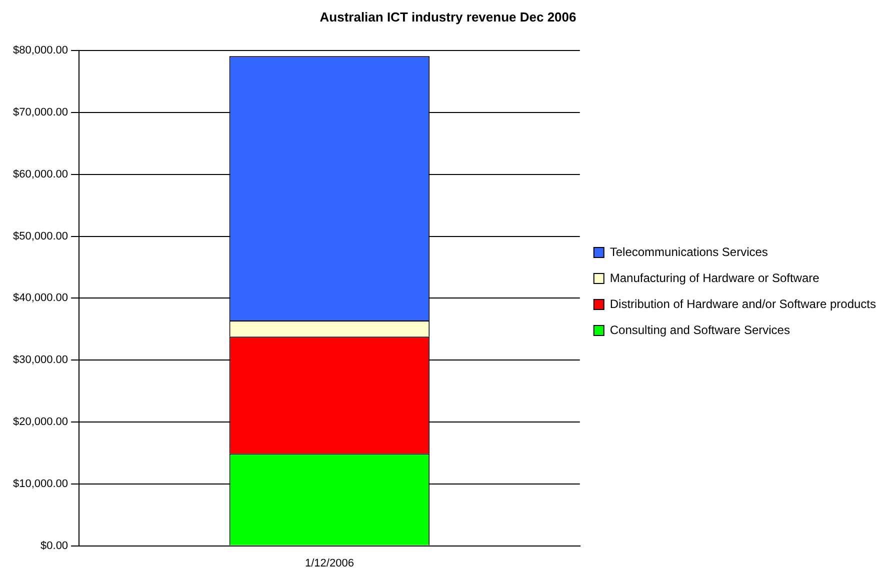 Image resolution: width=896 pixels, height=583 pixels. Describe the element at coordinates (54, 546) in the screenshot. I see `y-tick-label: $0.00` at that location.